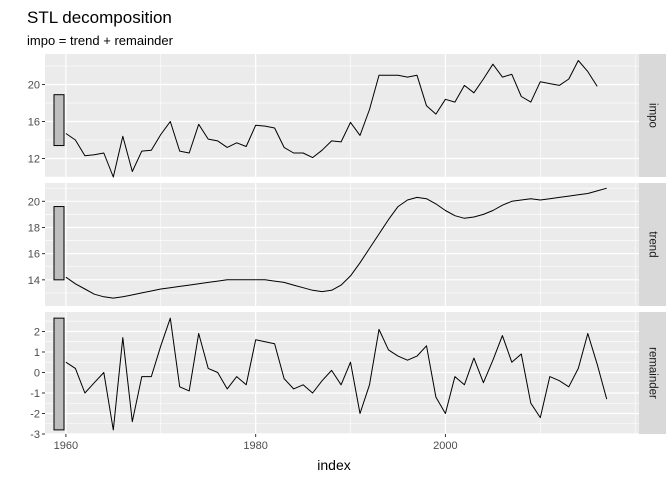 The width and height of the screenshot is (672, 480). I want to click on y-tick-label: -3, so click(35, 435).